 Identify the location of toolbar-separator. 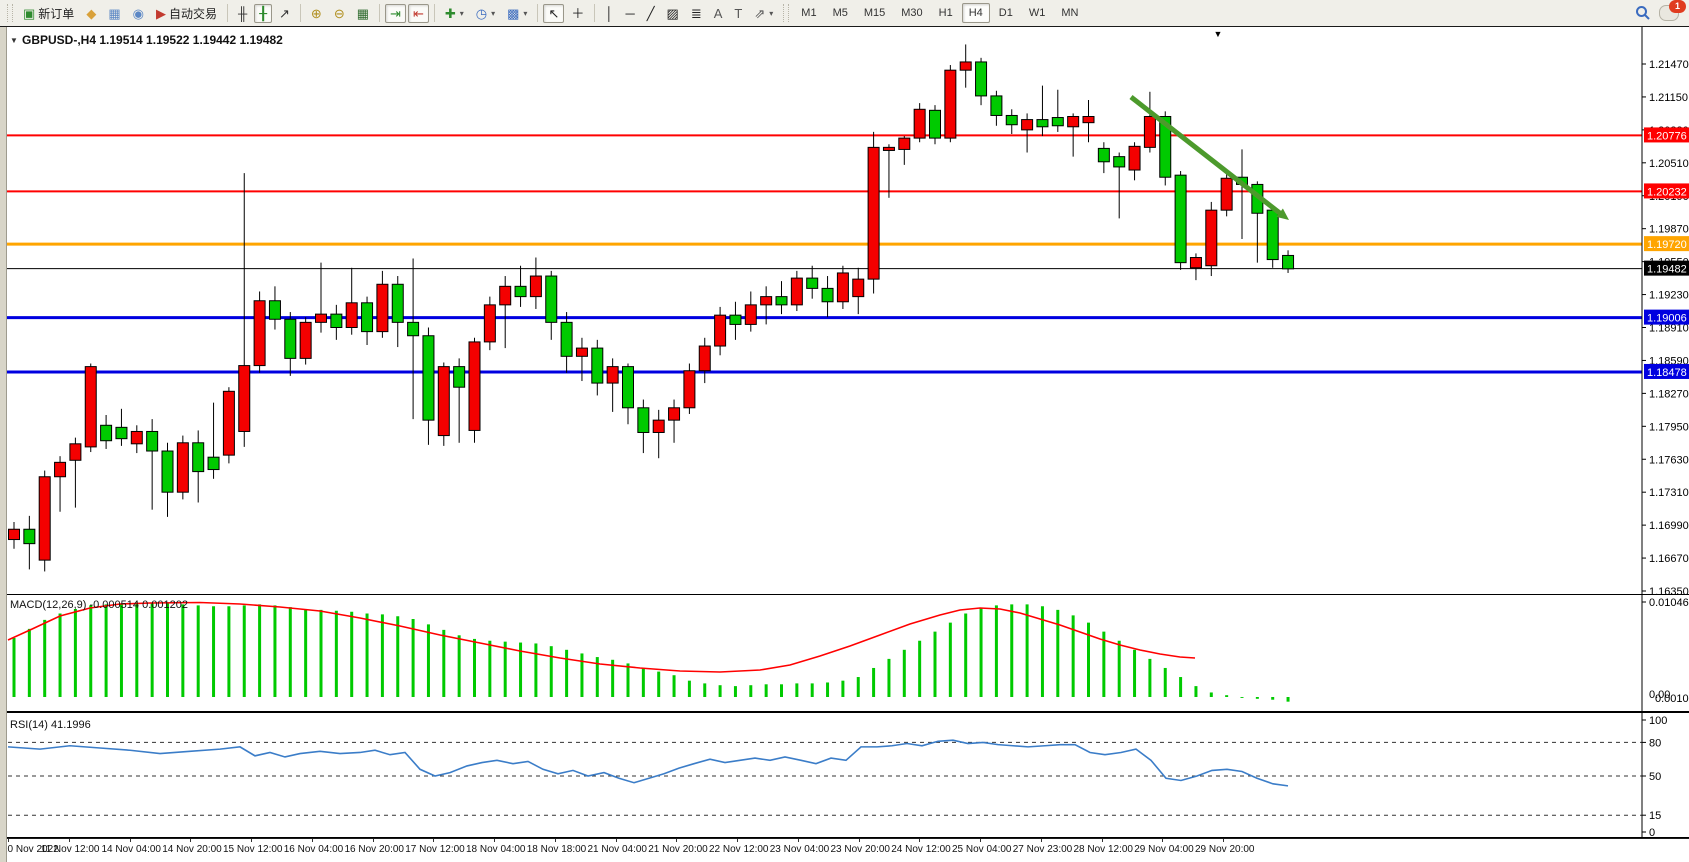
(380, 13).